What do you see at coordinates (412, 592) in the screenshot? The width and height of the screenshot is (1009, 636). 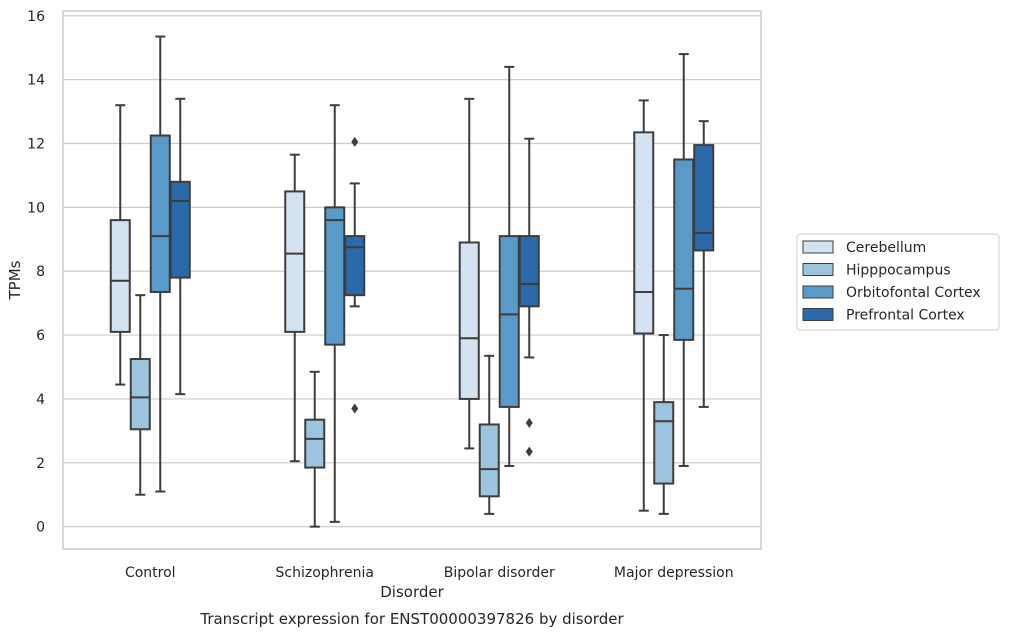 I see `x-axis-label: Disorder` at bounding box center [412, 592].